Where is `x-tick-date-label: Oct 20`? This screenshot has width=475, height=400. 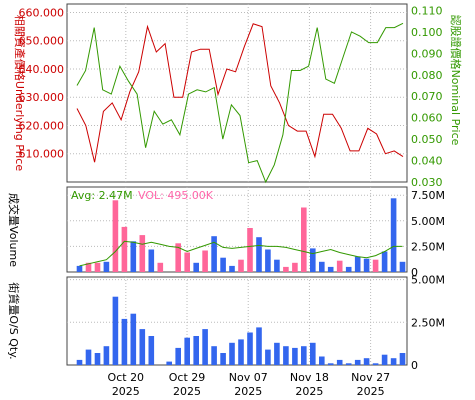
x-tick-date-label: Oct 20 is located at coordinates (126, 377).